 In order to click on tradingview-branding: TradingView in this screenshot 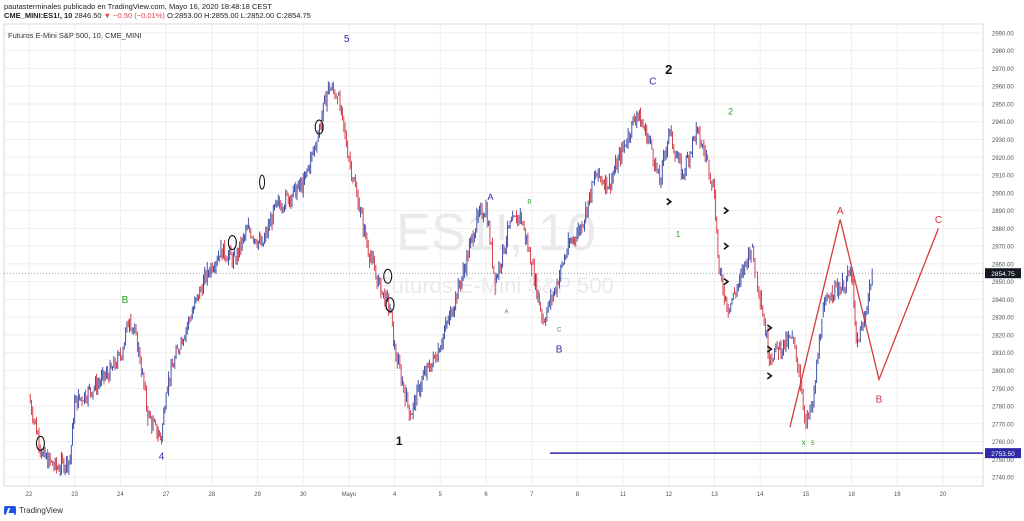, I will do `click(33, 510)`.